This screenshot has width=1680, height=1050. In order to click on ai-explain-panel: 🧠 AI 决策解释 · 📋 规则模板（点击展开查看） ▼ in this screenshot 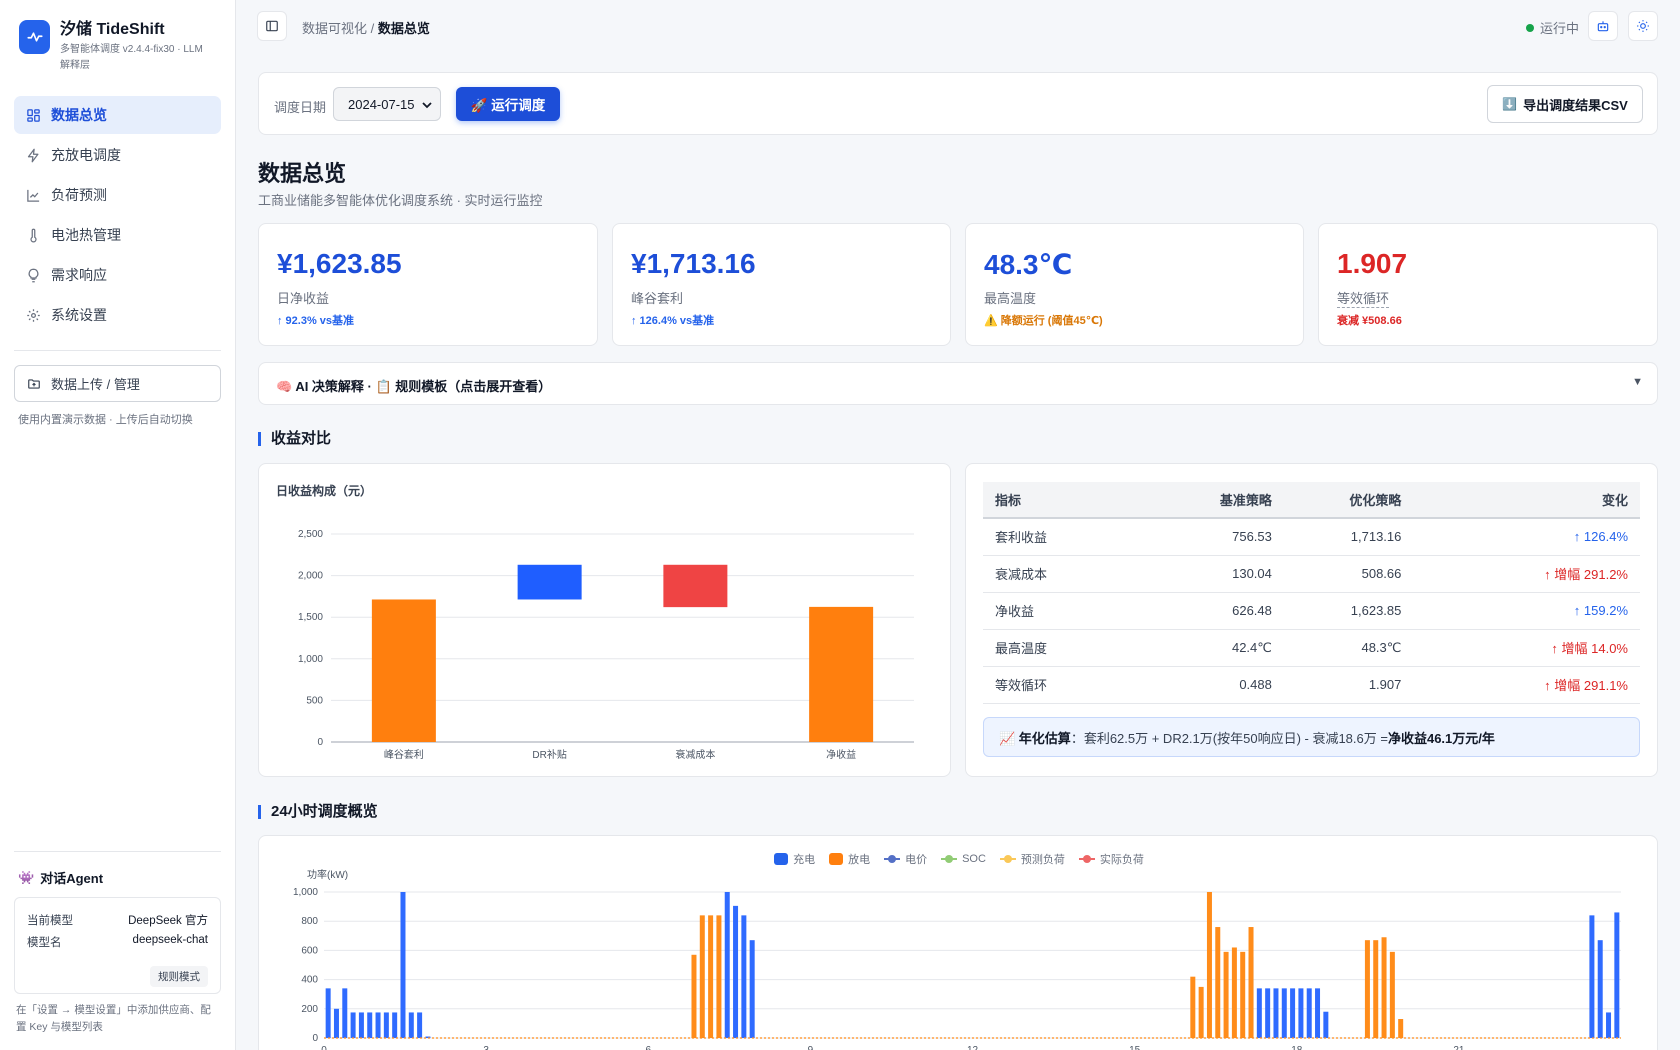, I will do `click(958, 383)`.